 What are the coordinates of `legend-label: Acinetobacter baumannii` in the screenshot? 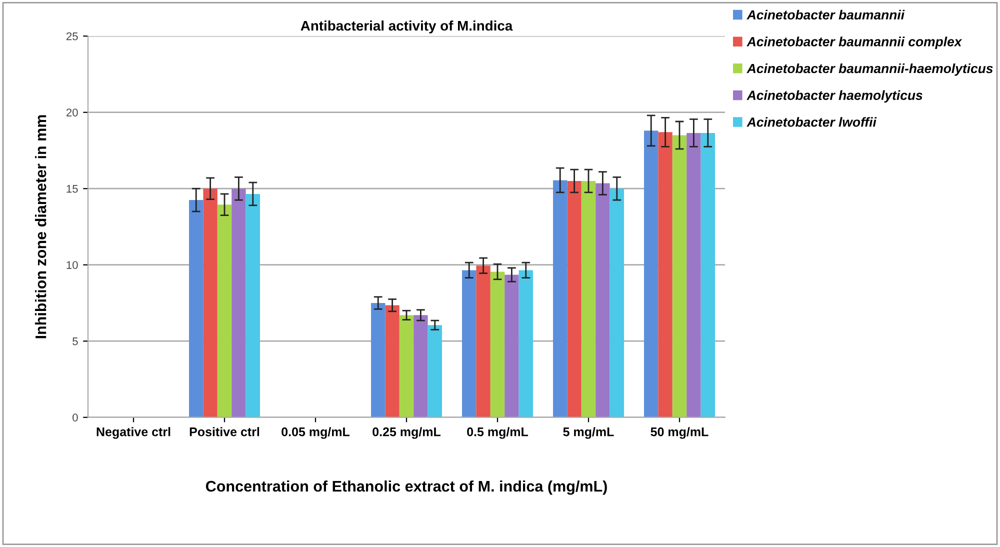 It's located at (825, 15).